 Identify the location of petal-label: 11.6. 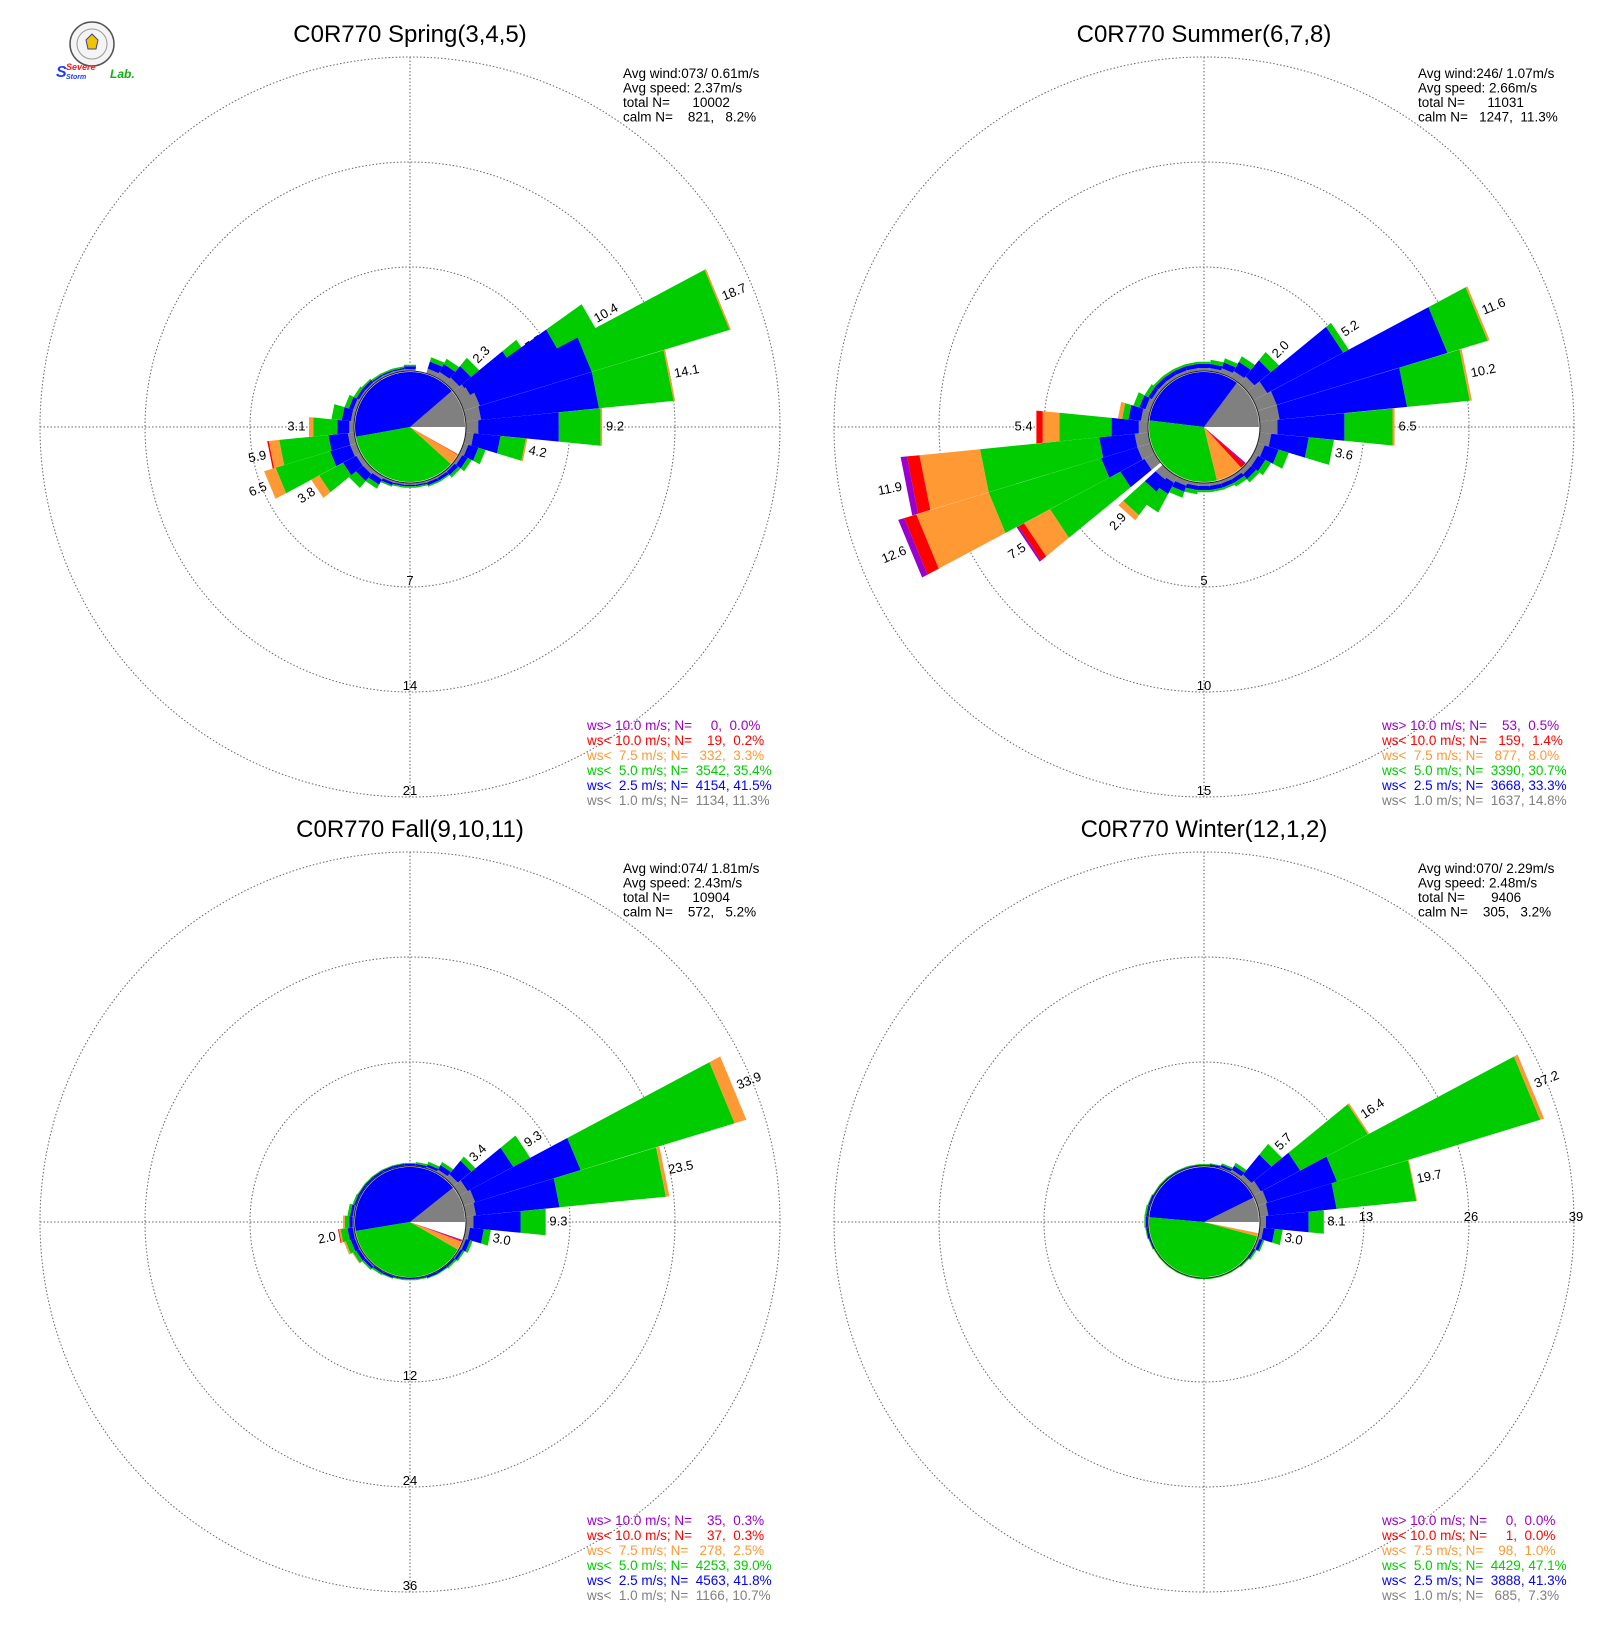
(1493, 305).